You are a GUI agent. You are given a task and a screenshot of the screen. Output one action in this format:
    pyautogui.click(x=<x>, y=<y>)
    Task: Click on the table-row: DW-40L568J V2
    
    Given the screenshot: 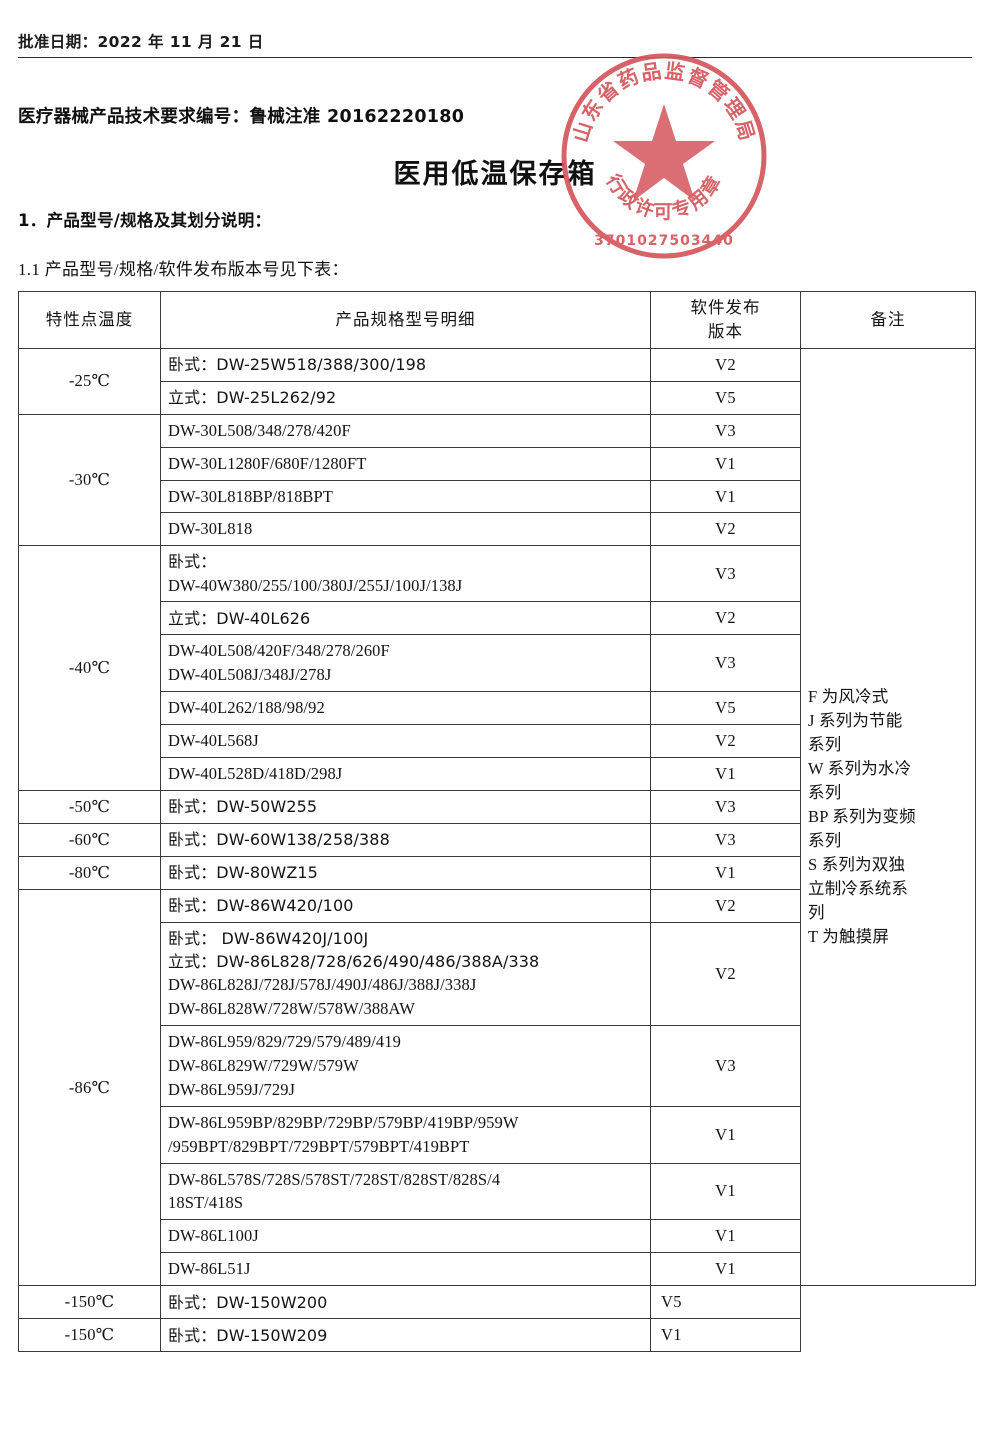 What is the action you would take?
    pyautogui.click(x=497, y=741)
    